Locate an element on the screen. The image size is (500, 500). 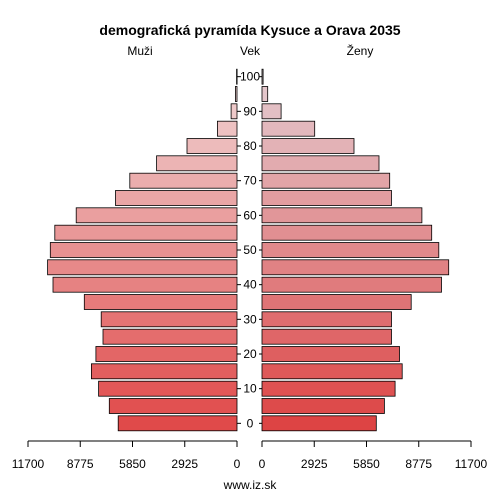
female-label: Ženy is located at coordinates (360, 50).